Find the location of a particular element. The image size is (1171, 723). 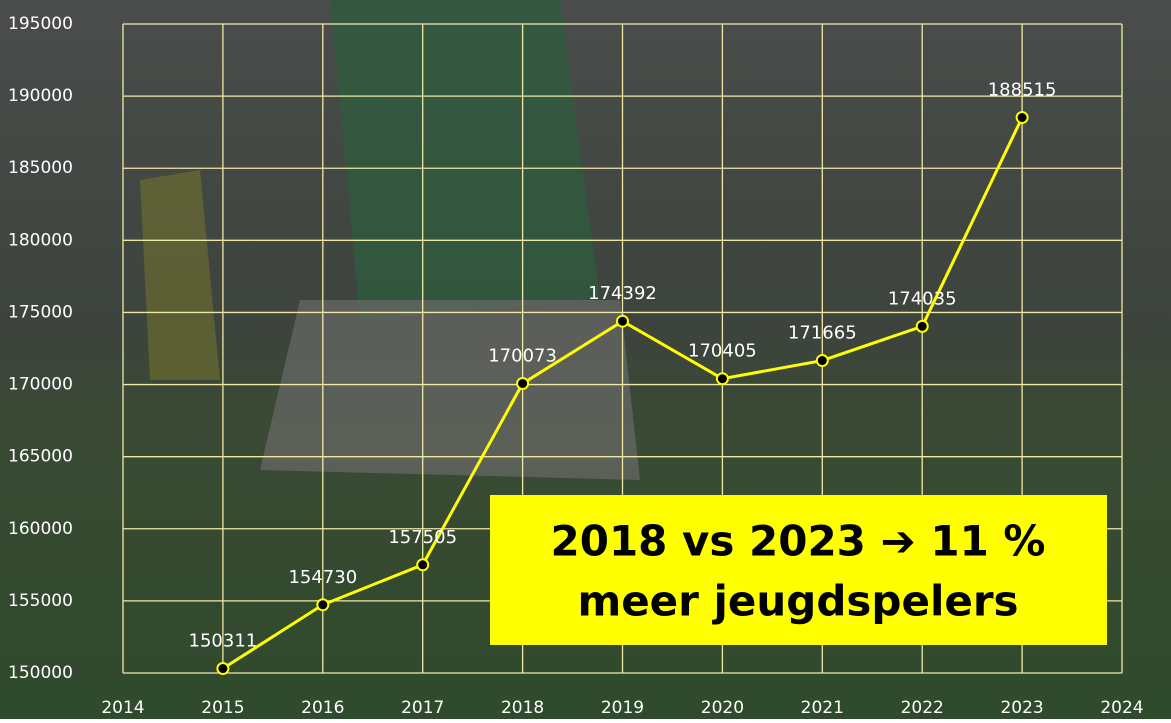

photo-jersey is located at coordinates (465, 160).